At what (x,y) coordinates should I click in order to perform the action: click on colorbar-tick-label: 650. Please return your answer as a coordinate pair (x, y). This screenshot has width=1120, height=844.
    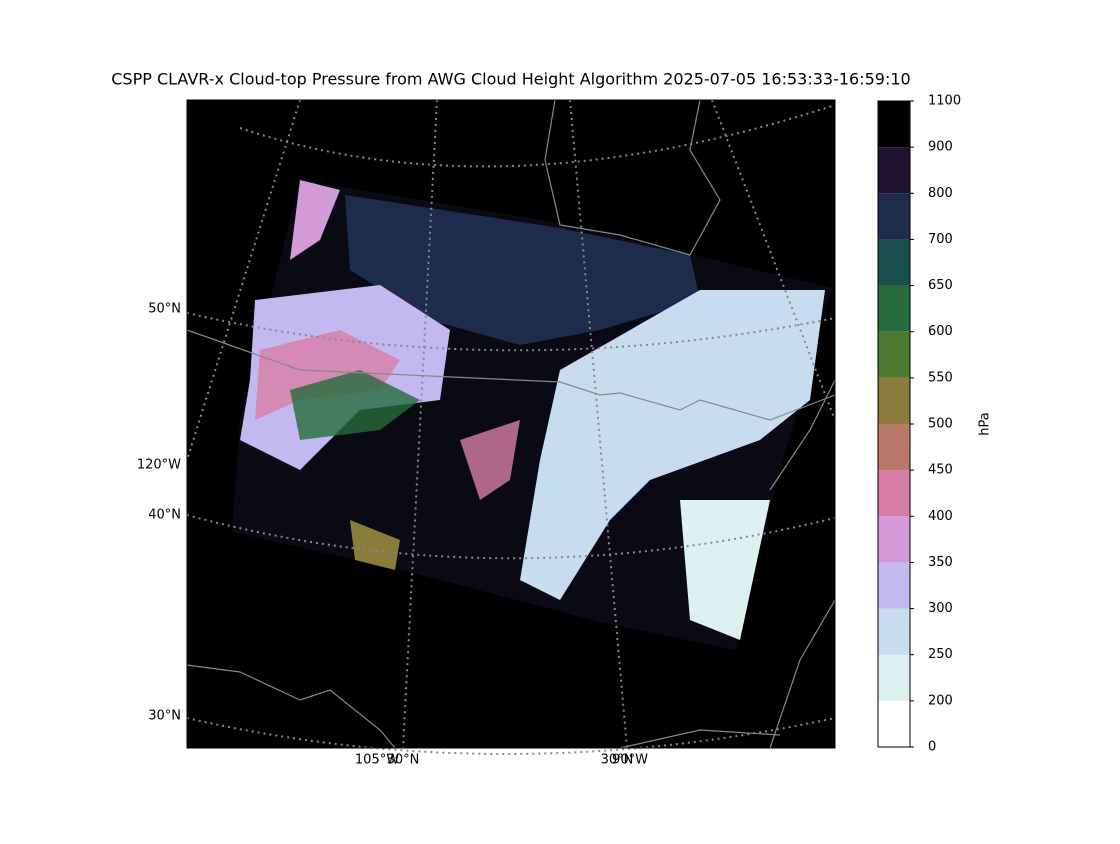
    Looking at the image, I should click on (940, 285).